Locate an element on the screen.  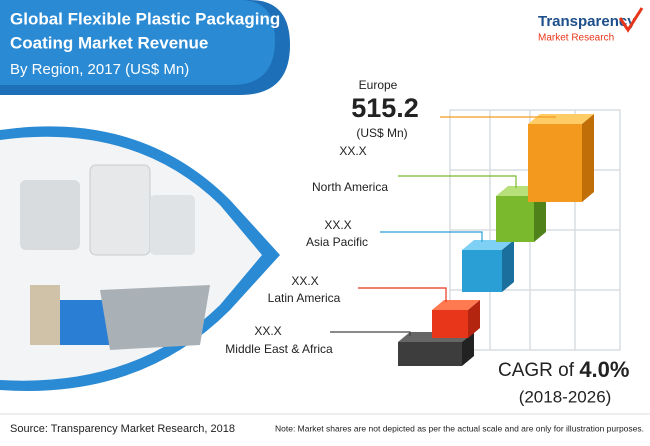
region-value: 515.2 is located at coordinates (385, 108).